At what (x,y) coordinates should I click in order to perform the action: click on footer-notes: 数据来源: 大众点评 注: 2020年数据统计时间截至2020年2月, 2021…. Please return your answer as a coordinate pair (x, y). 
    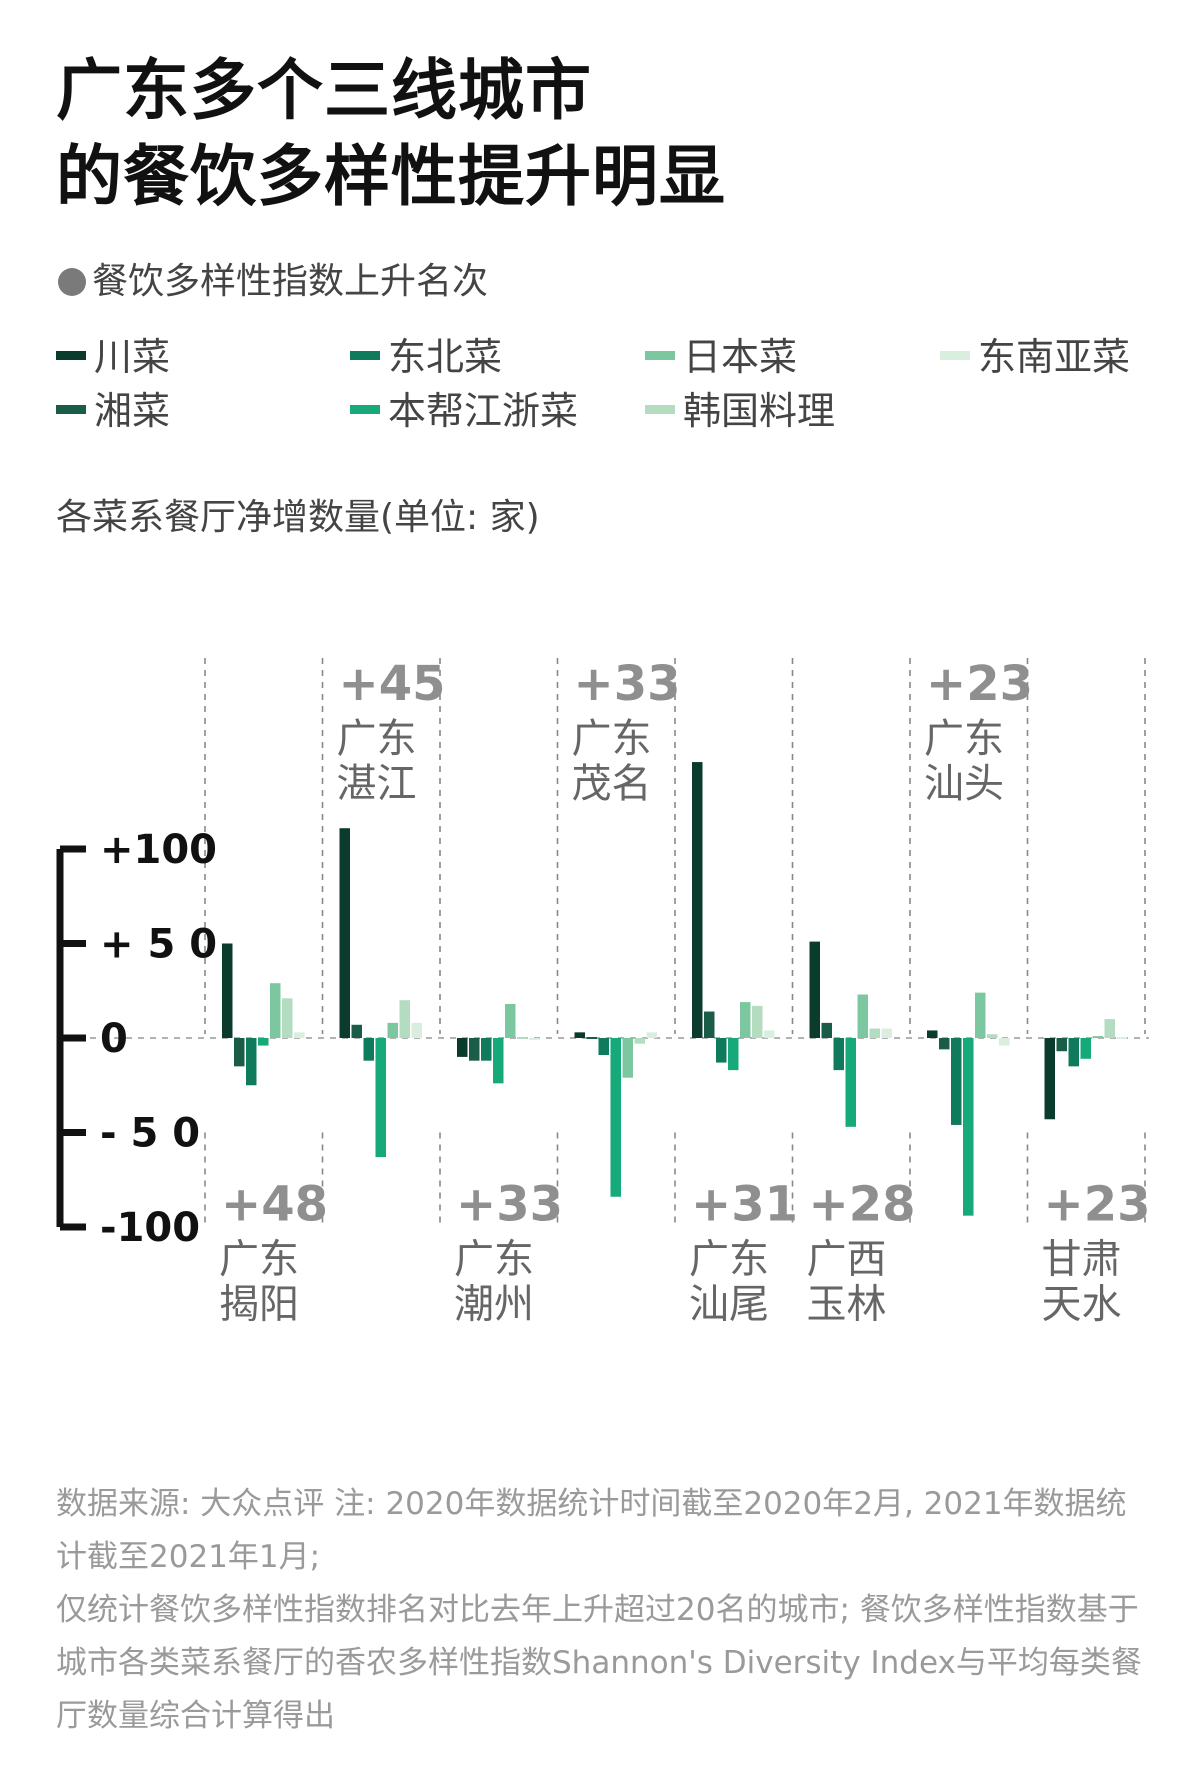
    Looking at the image, I should click on (606, 1610).